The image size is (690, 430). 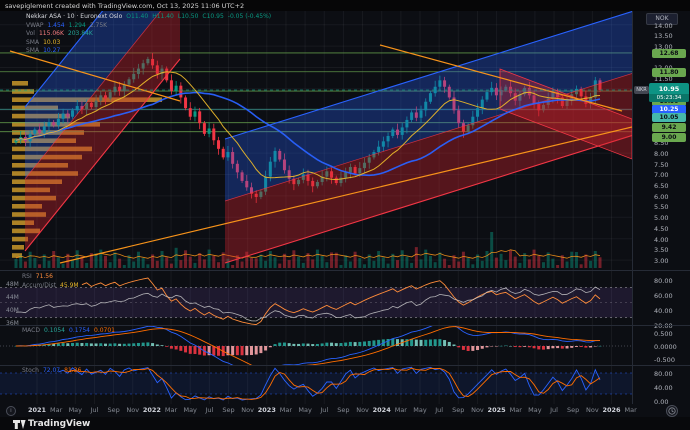 I want to click on legend-value: 45.9M, so click(x=69, y=285).